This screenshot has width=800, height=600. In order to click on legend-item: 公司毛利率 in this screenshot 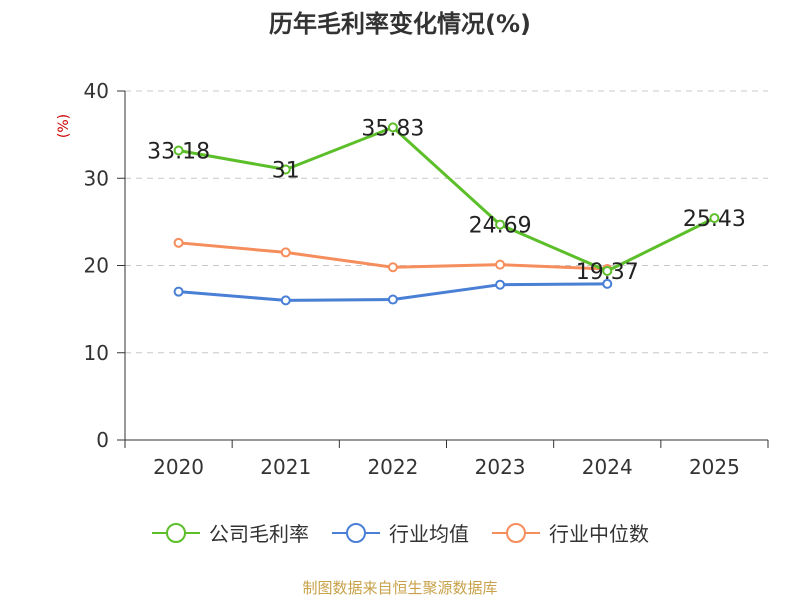, I will do `click(230, 532)`.